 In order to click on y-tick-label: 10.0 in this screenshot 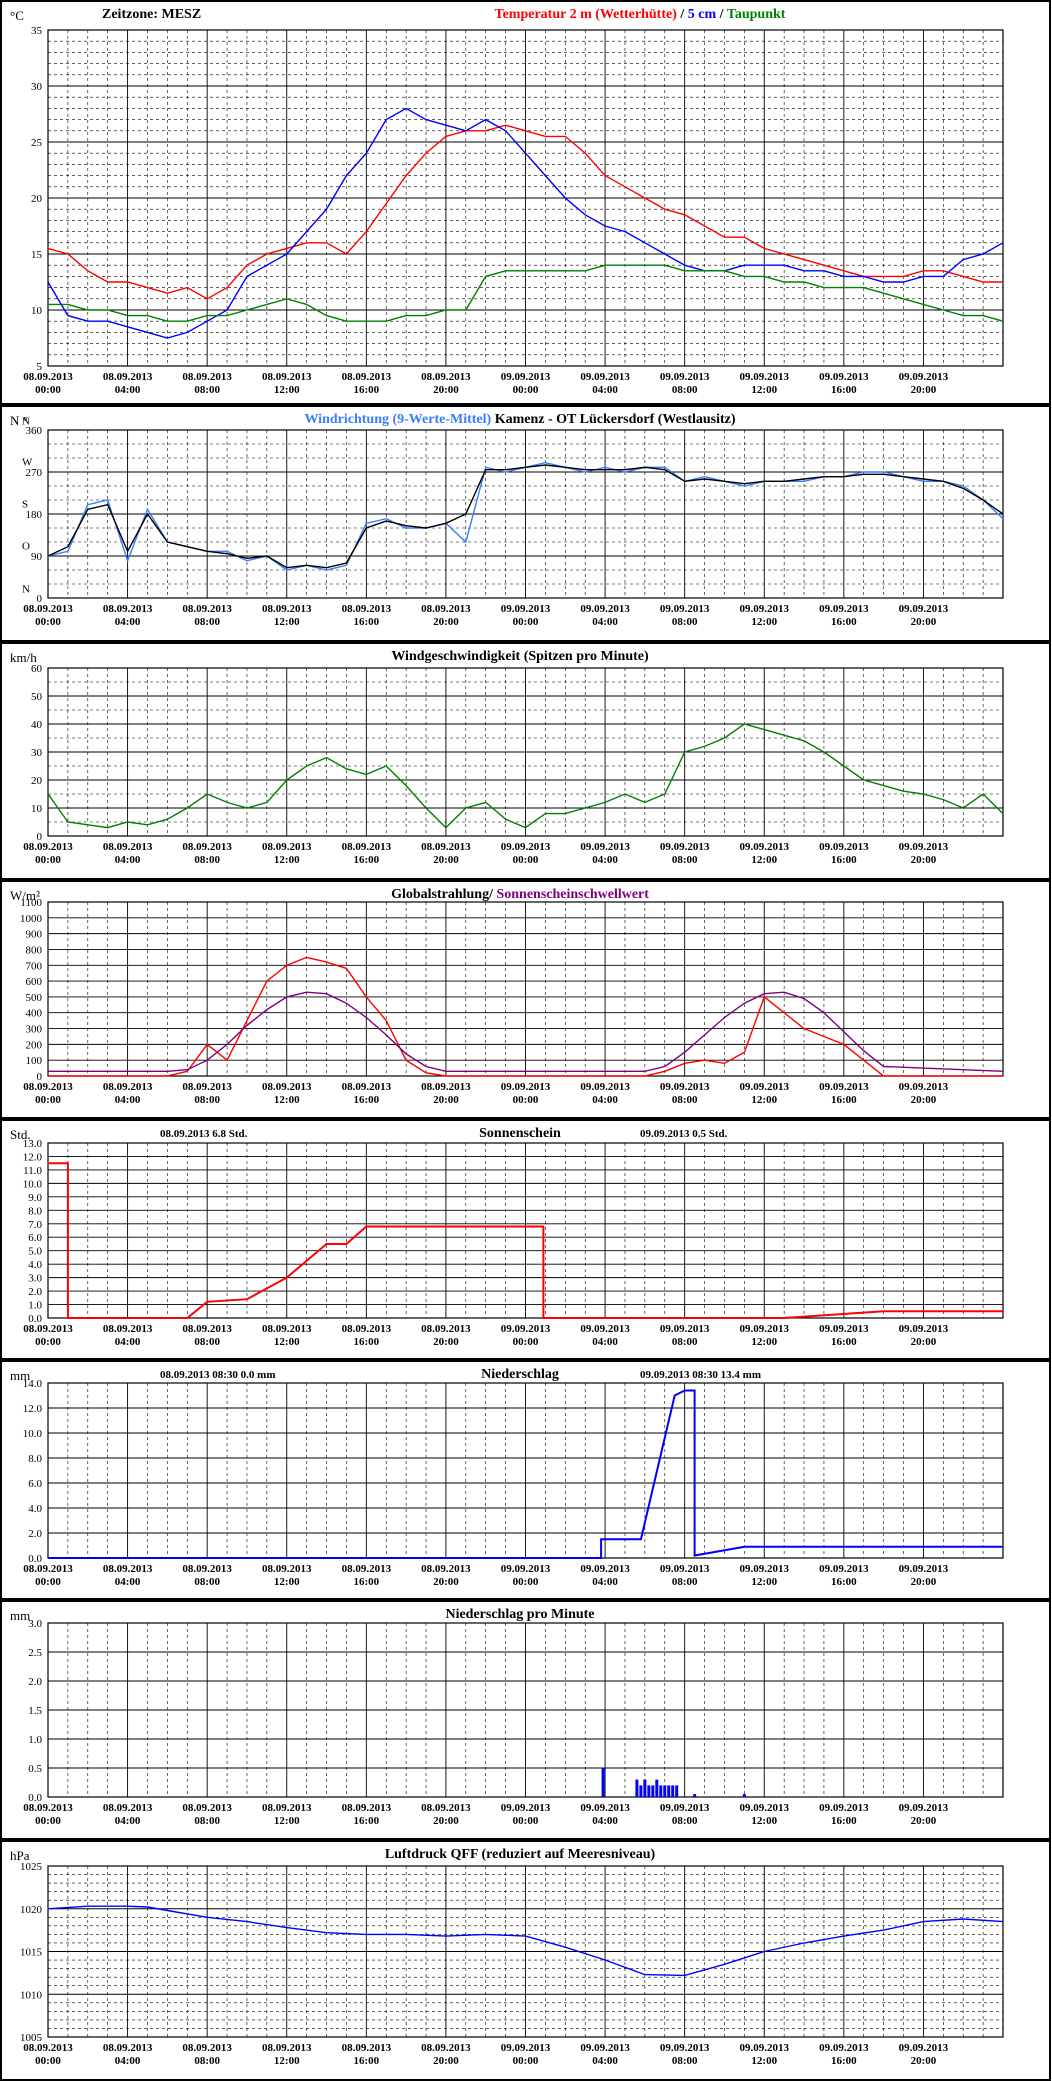, I will do `click(33, 1434)`.